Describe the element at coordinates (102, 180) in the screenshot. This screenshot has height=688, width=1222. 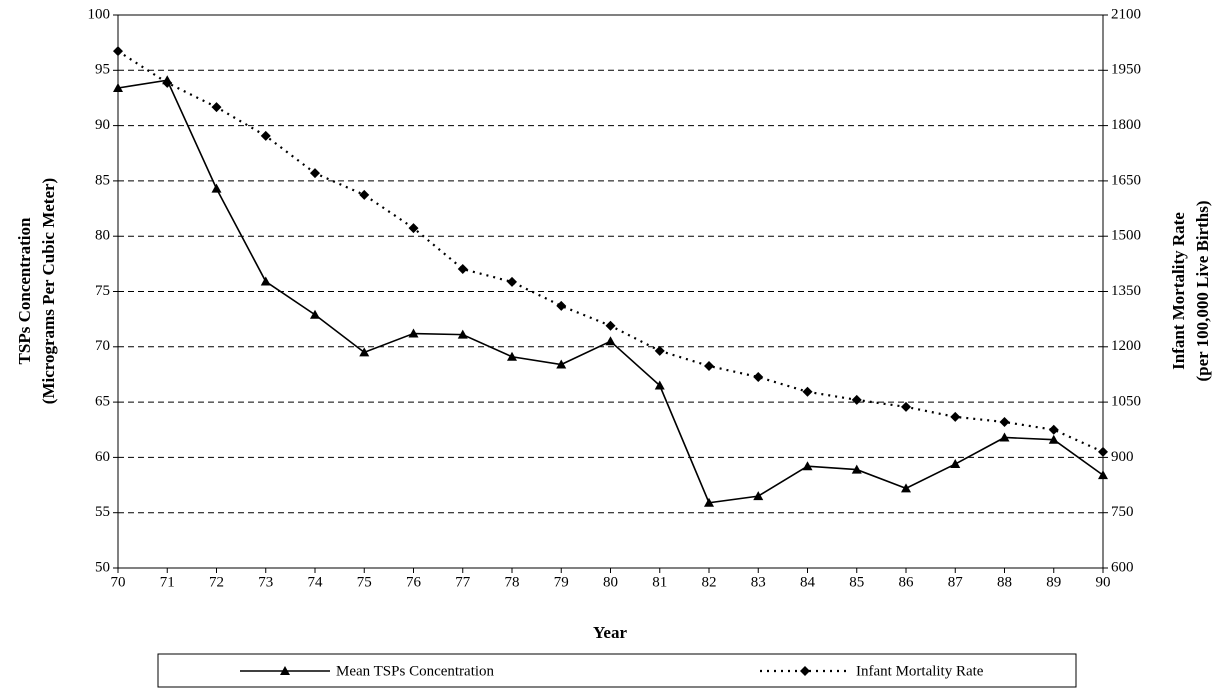
I see `y-tick-label: 85` at that location.